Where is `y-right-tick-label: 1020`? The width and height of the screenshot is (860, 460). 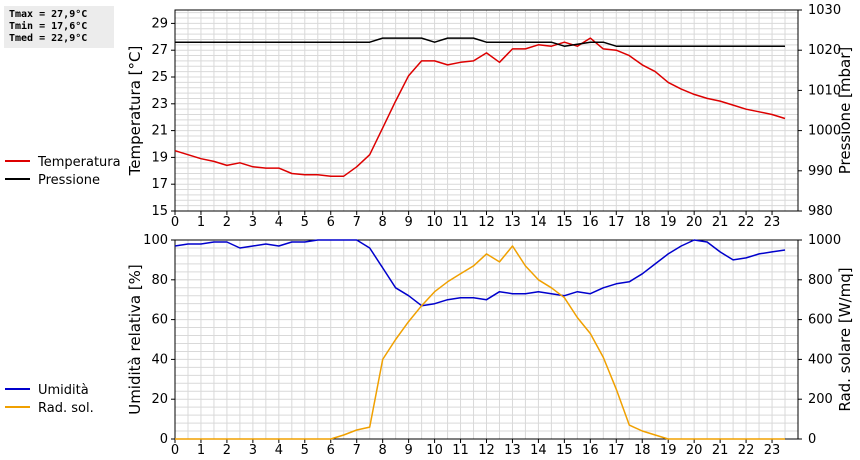 y-right-tick-label: 1020 is located at coordinates (824, 50).